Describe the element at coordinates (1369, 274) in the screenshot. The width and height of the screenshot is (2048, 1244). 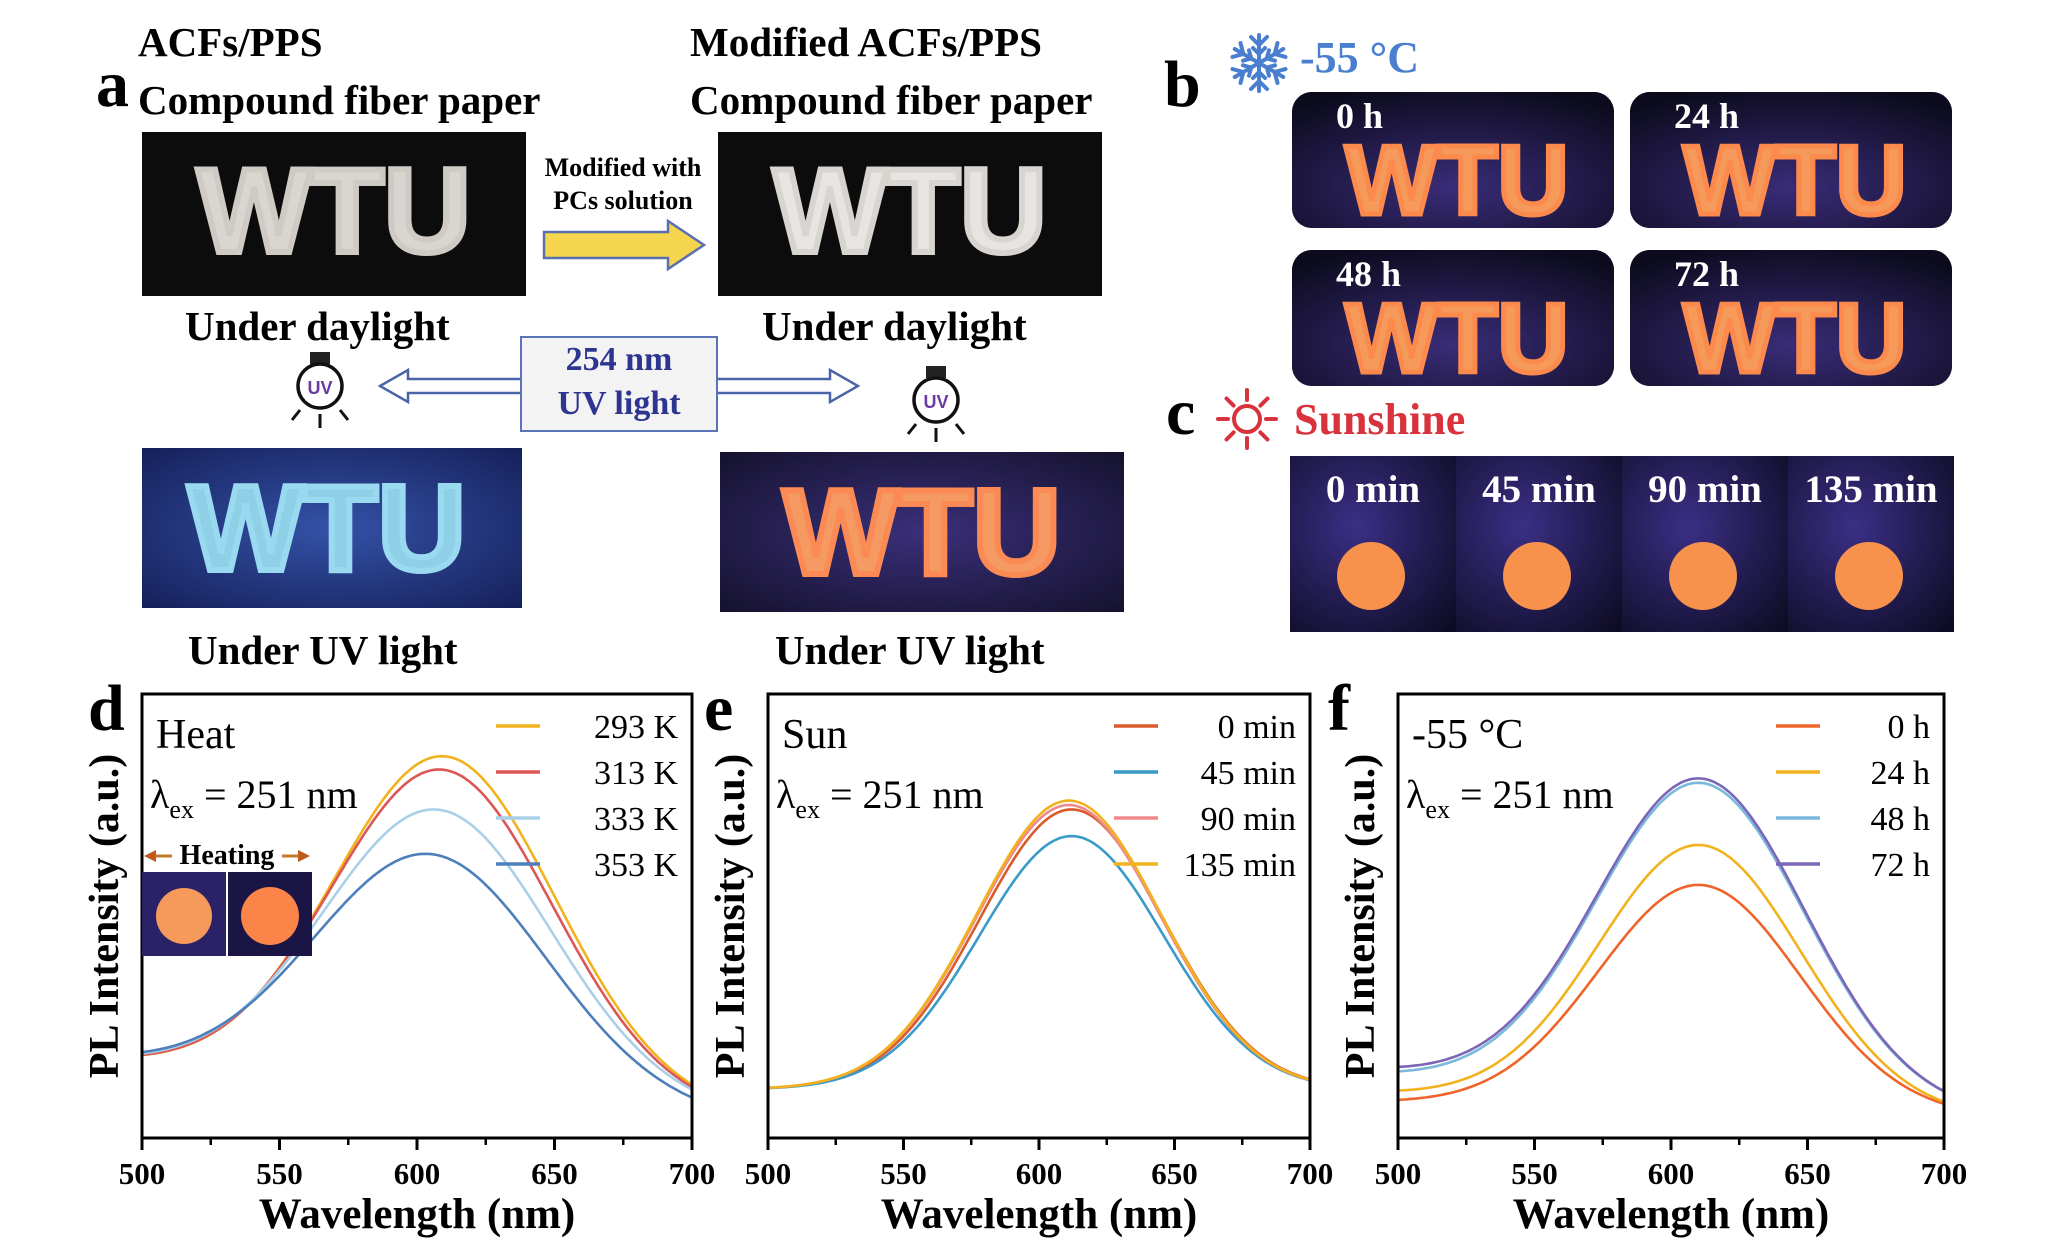
I see `panel-b-tile-label: 48 h` at that location.